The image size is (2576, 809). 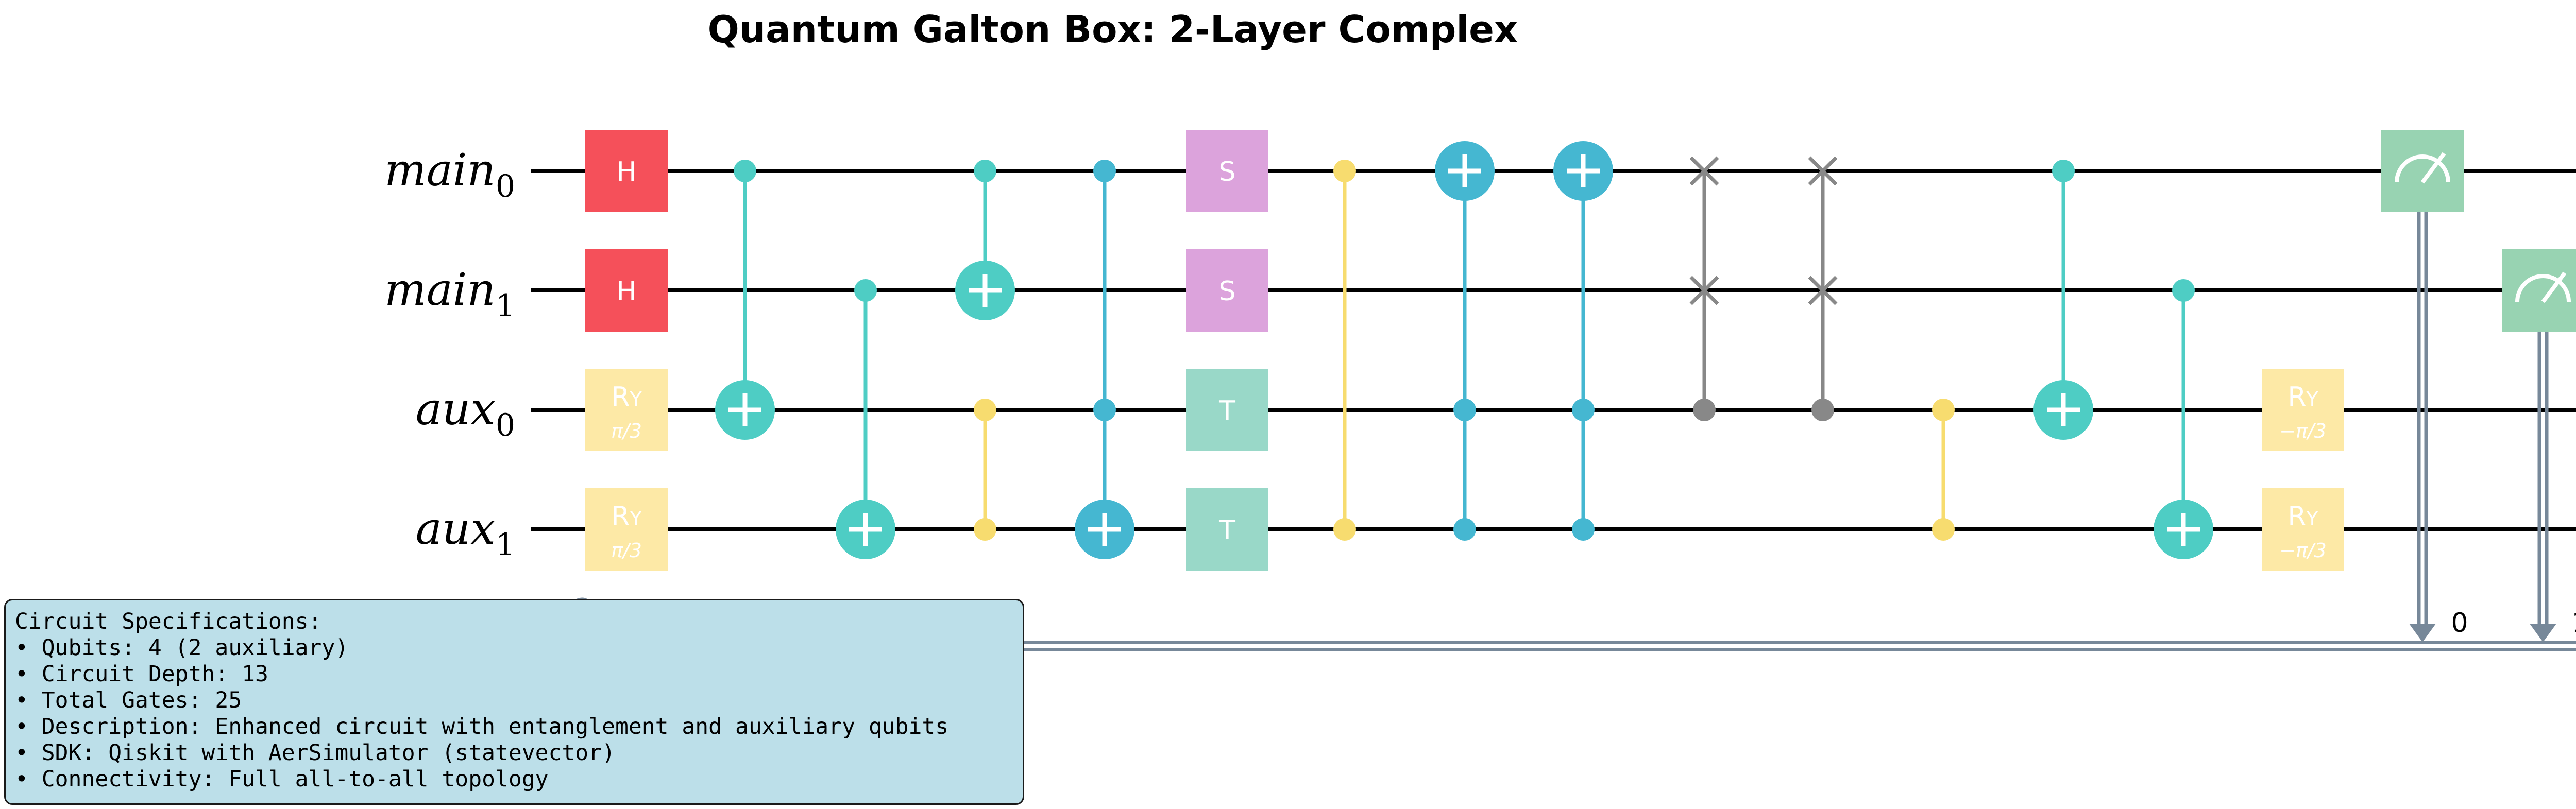 What do you see at coordinates (2573, 623) in the screenshot?
I see `clbit-index: 1` at bounding box center [2573, 623].